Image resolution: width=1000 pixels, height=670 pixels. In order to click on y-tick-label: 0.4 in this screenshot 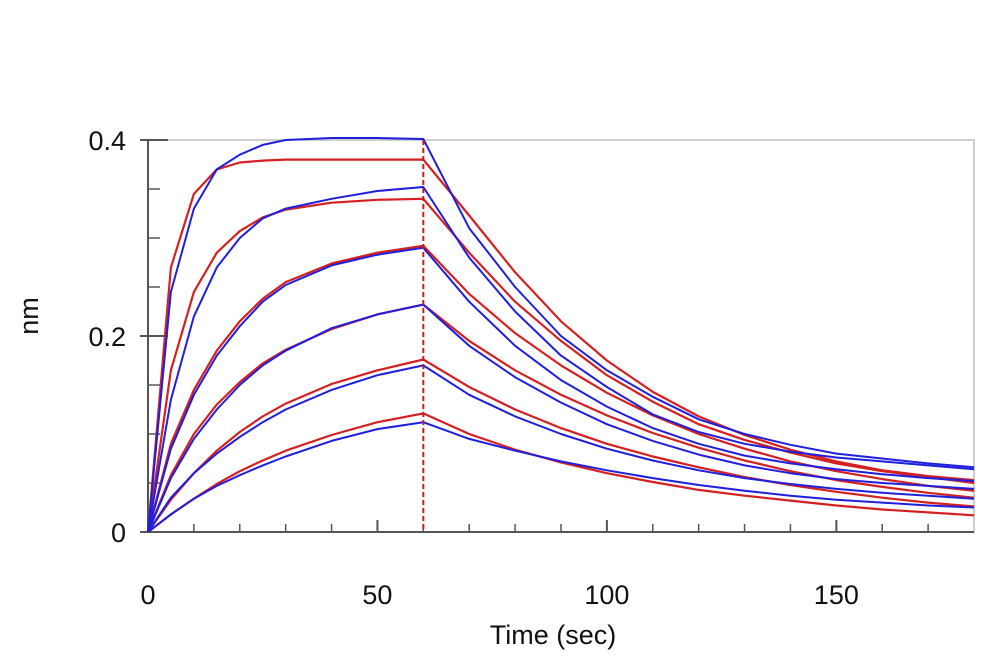, I will do `click(107, 141)`.